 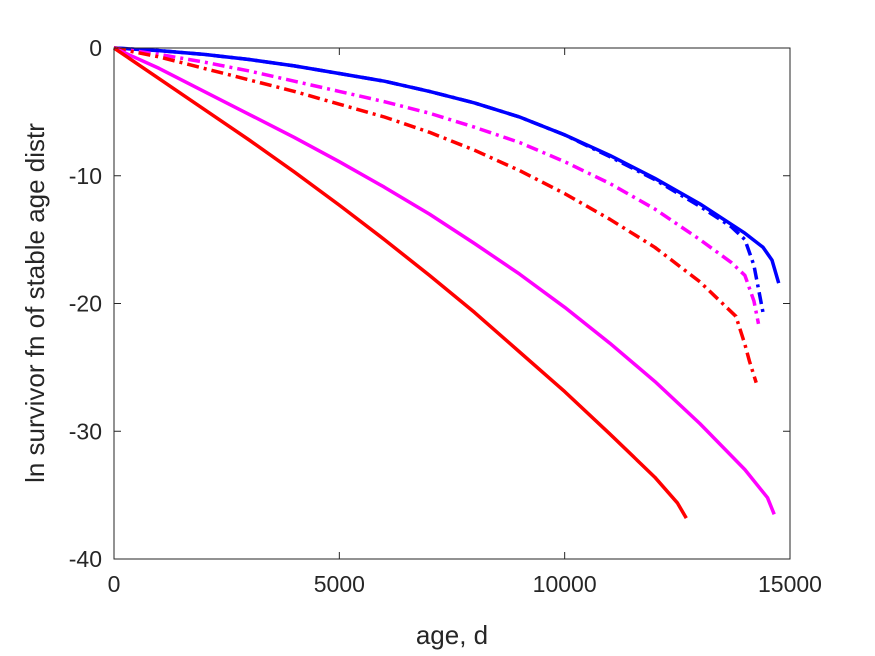 What do you see at coordinates (85, 431) in the screenshot?
I see `y-tick-label: -30` at bounding box center [85, 431].